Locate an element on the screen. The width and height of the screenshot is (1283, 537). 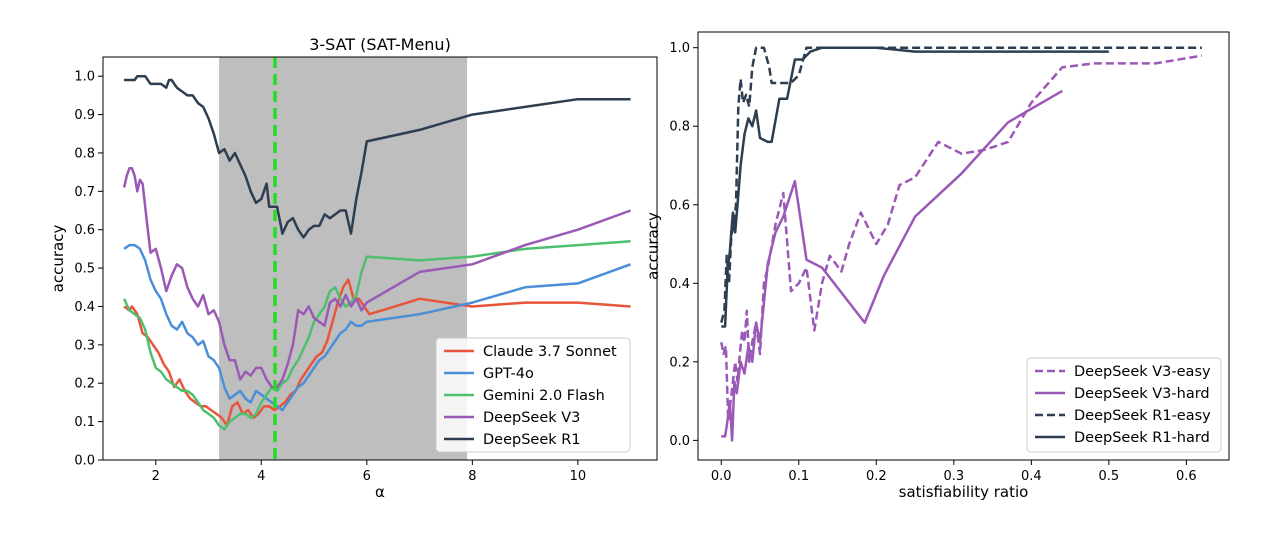
x-tick-label: 0.0 is located at coordinates (721, 476).